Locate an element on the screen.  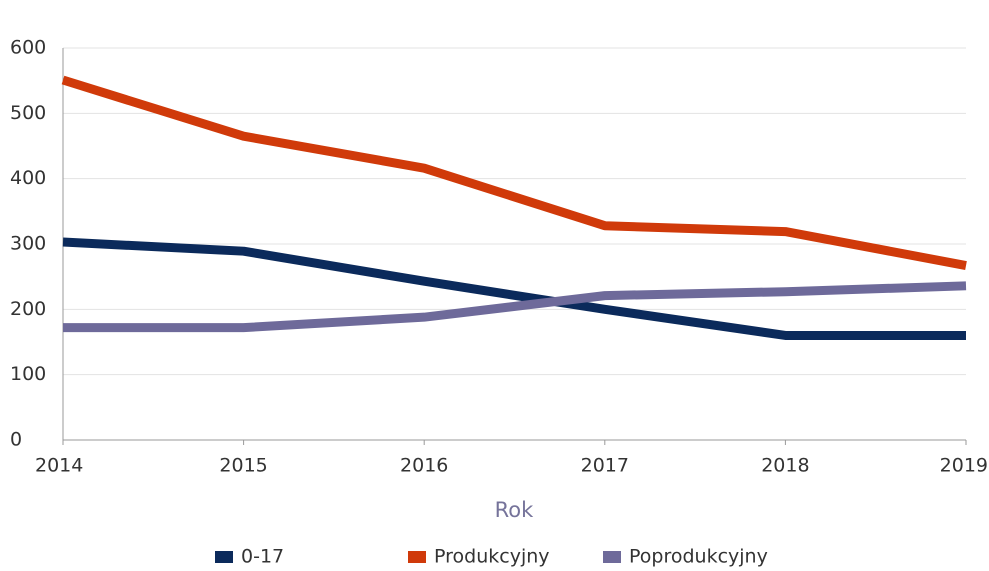
y-tick-label: 400 is located at coordinates (28, 178).